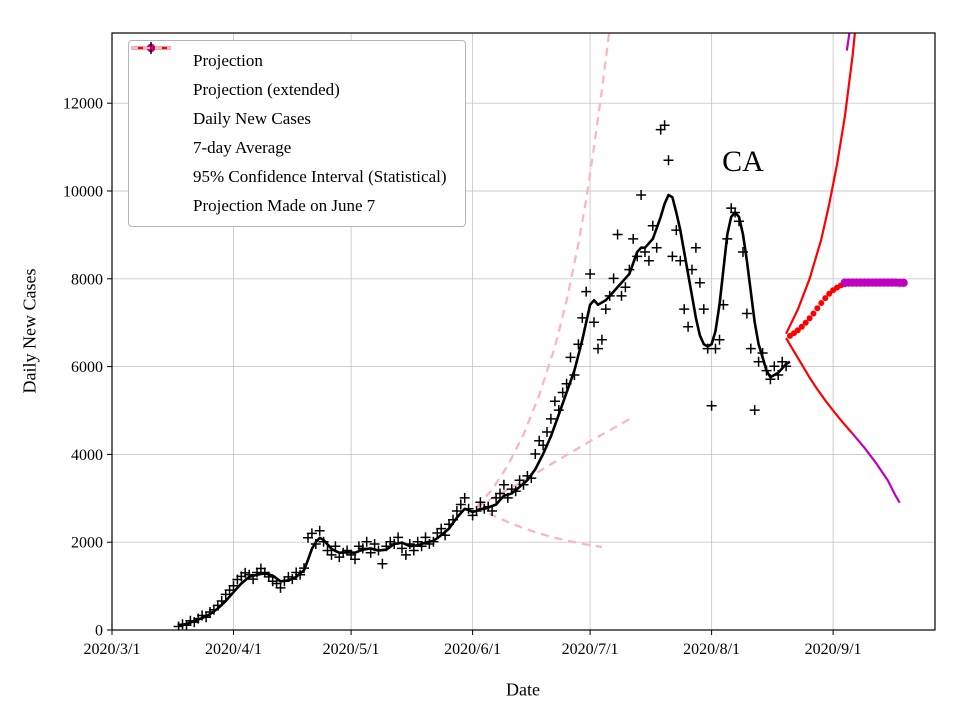 The height and width of the screenshot is (720, 960). What do you see at coordinates (874, 282) in the screenshot?
I see `series-projection-extended` at bounding box center [874, 282].